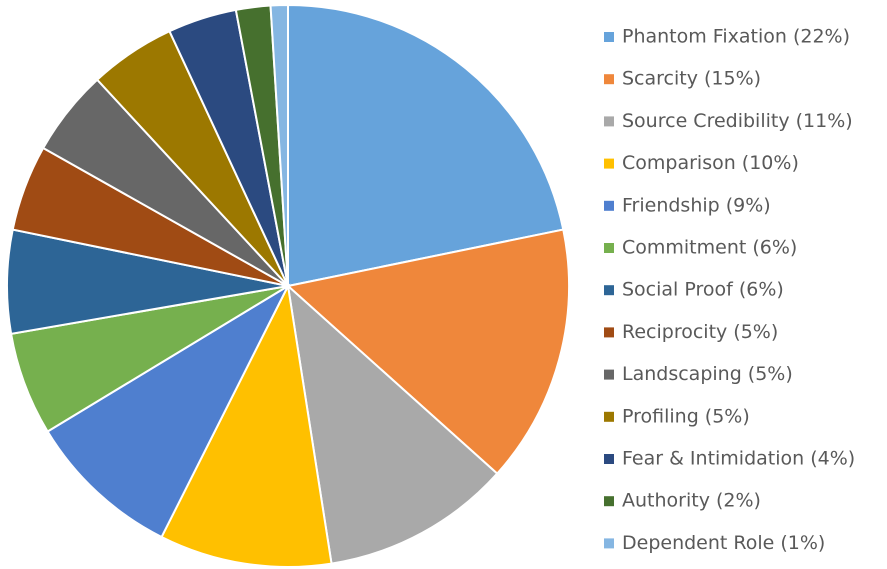 Image resolution: width=887 pixels, height=569 pixels. What do you see at coordinates (738, 459) in the screenshot?
I see `legend-label: Fear & Intimidation (4%)` at bounding box center [738, 459].